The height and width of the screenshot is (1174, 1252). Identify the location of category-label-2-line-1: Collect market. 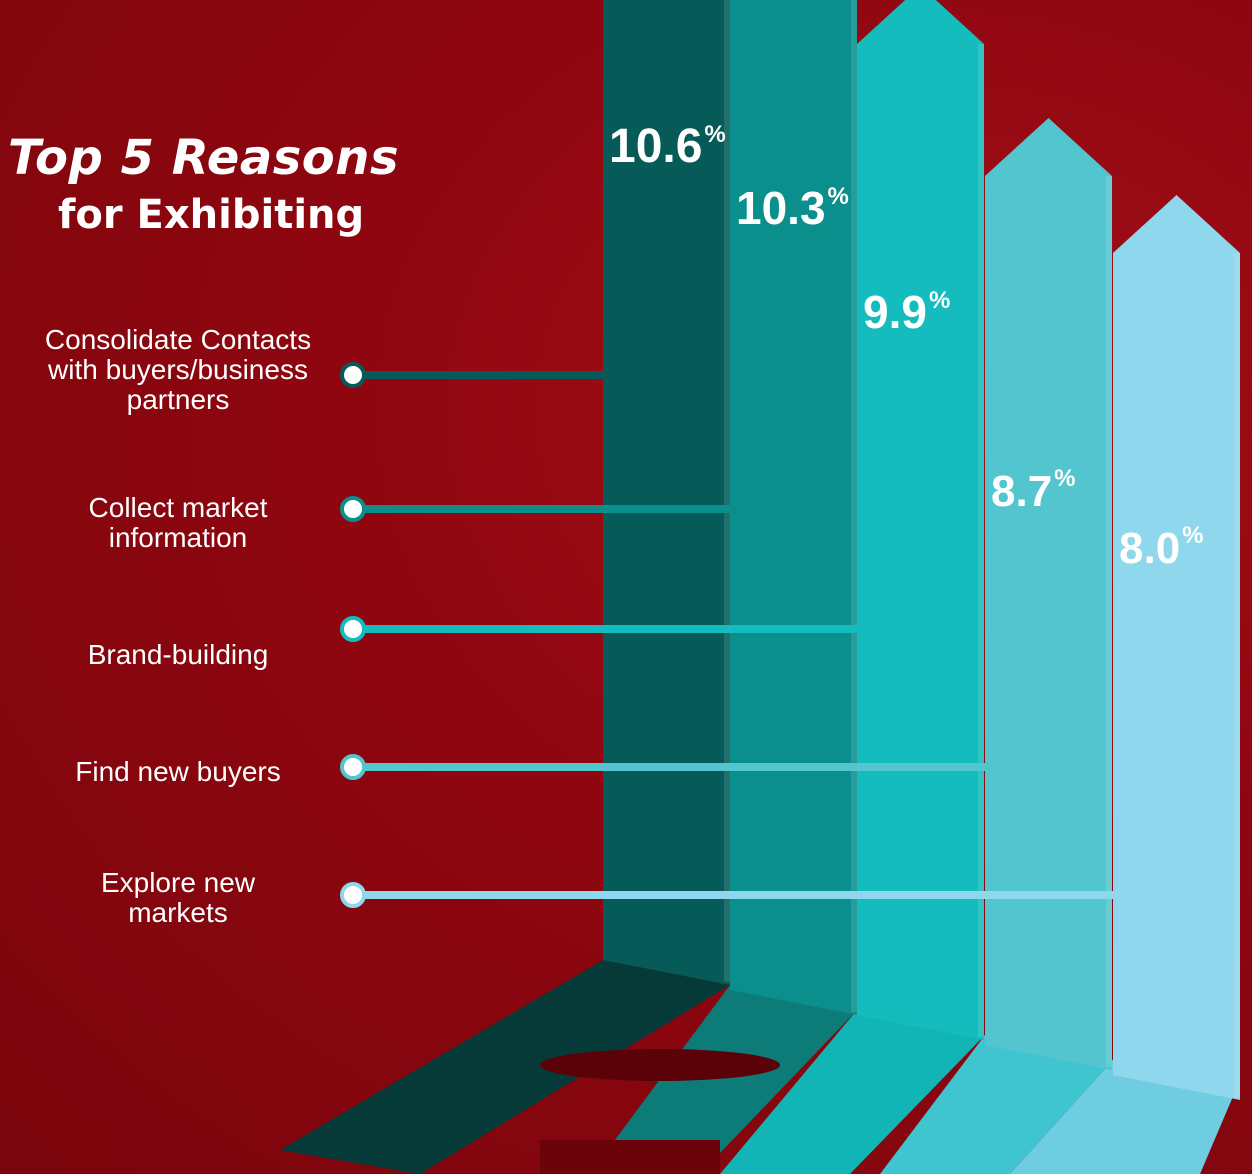
(178, 507).